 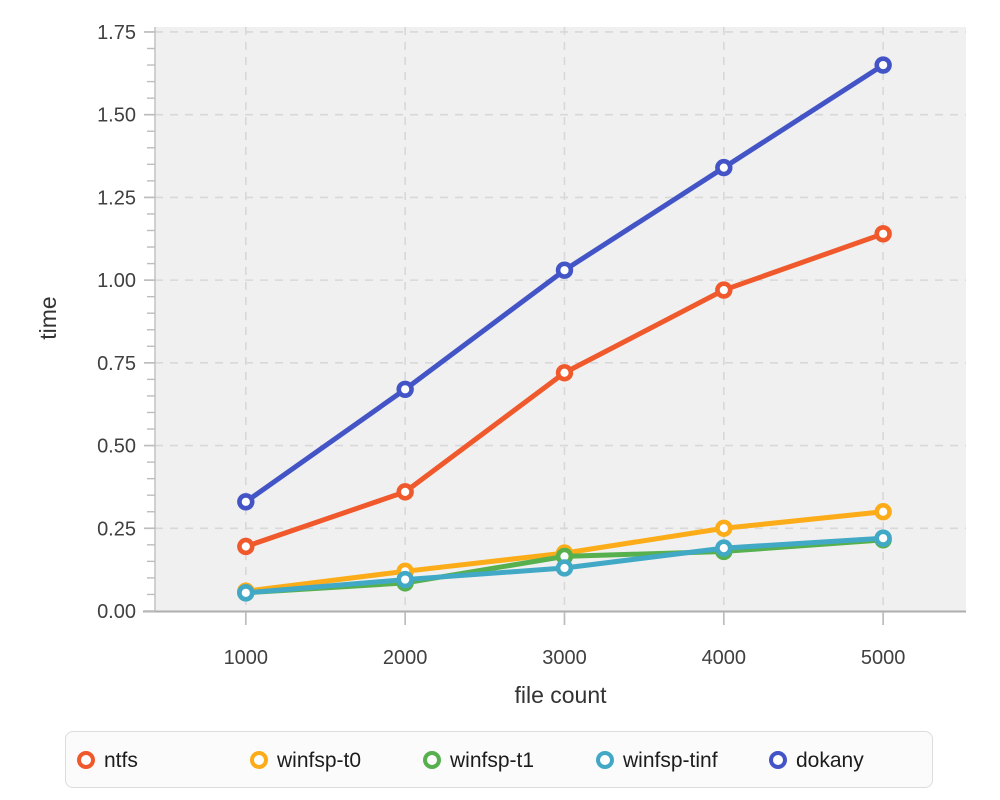 I want to click on legend-marker-icon-winfsp-tinf, so click(x=605, y=759).